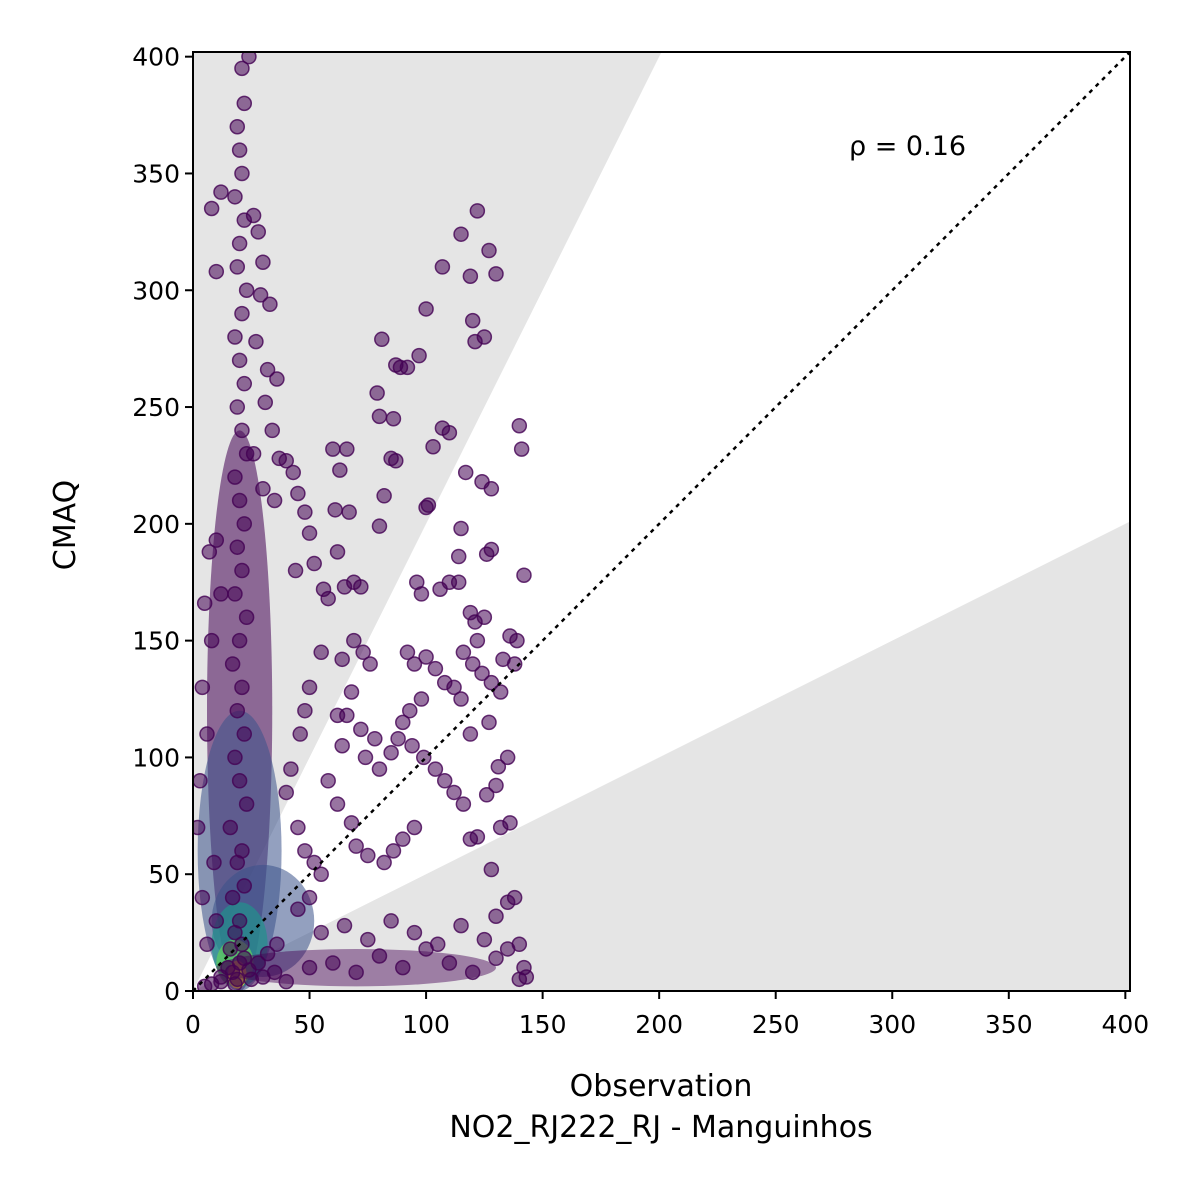 The width and height of the screenshot is (1200, 1200). Describe the element at coordinates (193, 1024) in the screenshot. I see `x-tick-label: 0` at that location.